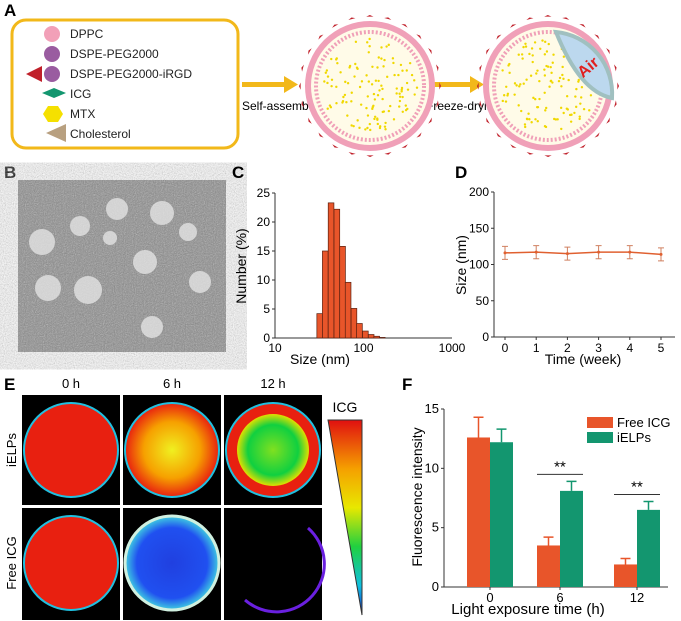  What do you see at coordinates (264, 193) in the screenshot?
I see `y-tick-label: 25` at bounding box center [264, 193].